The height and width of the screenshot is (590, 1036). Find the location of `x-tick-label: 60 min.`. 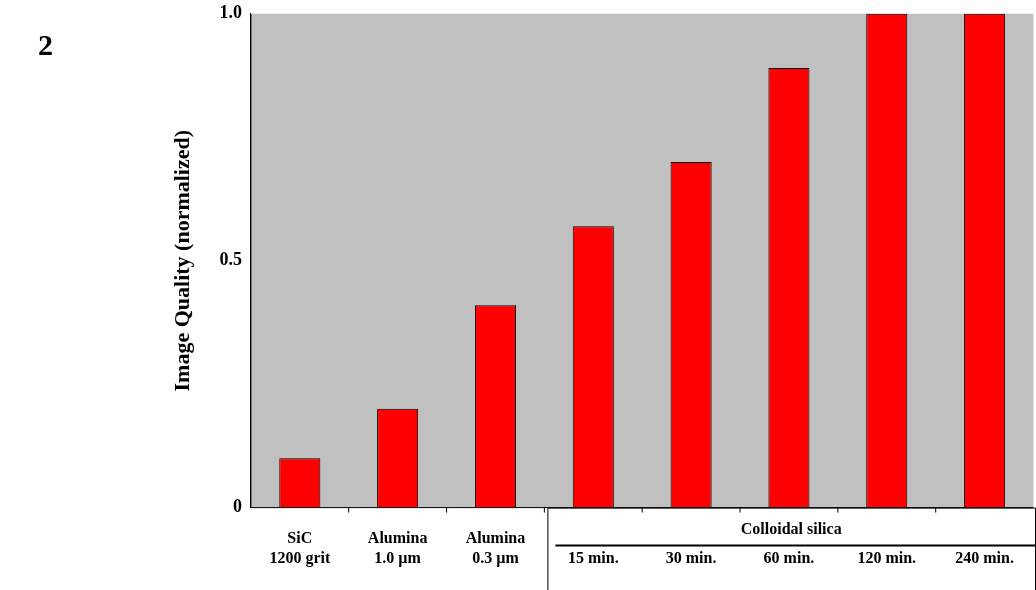

x-tick-label: 60 min. is located at coordinates (789, 557).